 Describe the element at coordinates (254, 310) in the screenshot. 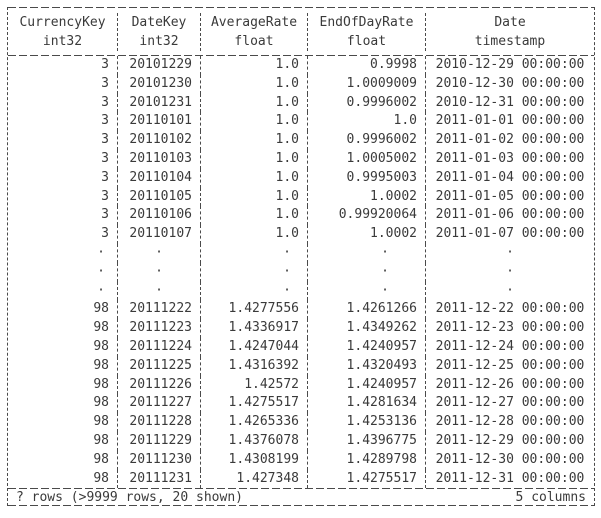

I see `table-cell: 1.4277556` at that location.